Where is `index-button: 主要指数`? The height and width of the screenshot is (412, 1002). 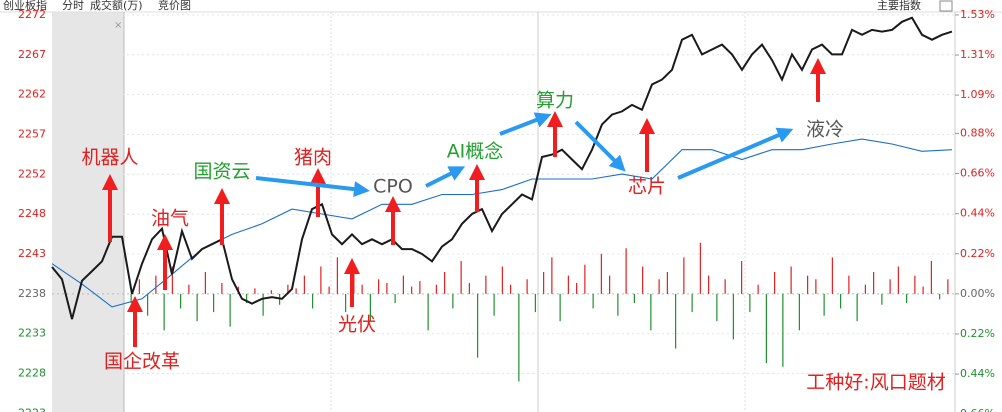 index-button: 主要指数 is located at coordinates (899, 6).